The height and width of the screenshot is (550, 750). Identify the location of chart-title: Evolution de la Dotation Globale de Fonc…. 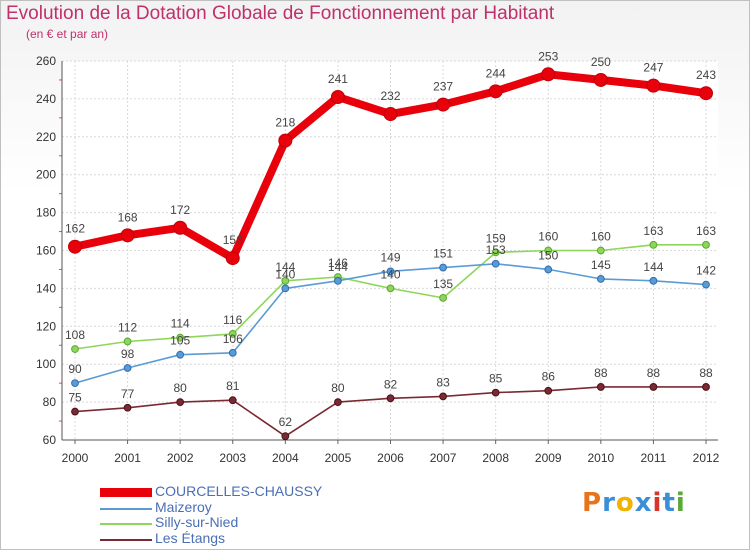
(280, 13).